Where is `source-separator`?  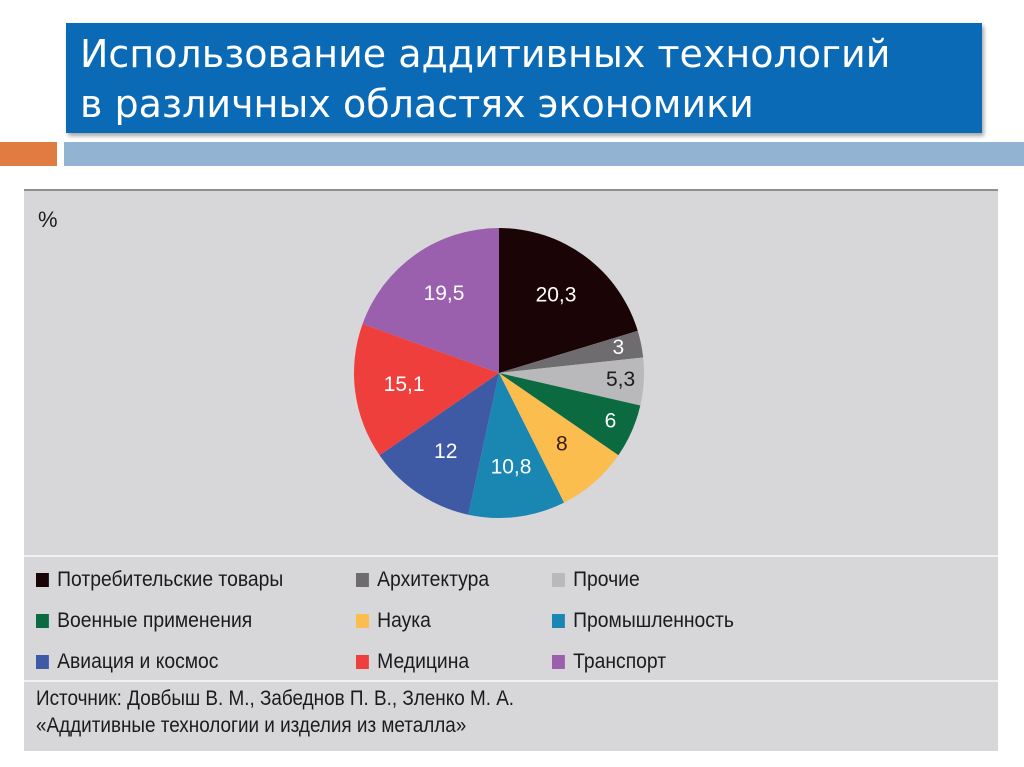
source-separator is located at coordinates (511, 681).